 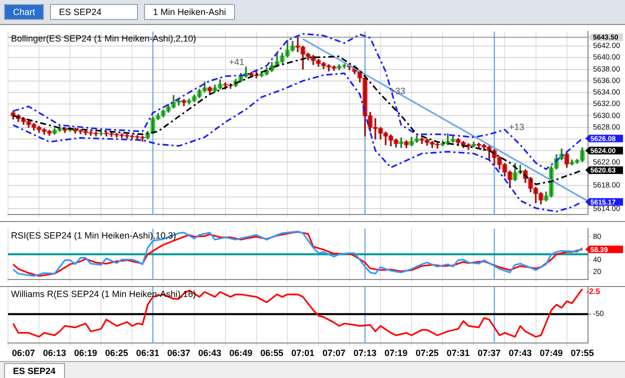 I want to click on x-tick-label: 07:49, so click(x=551, y=353).